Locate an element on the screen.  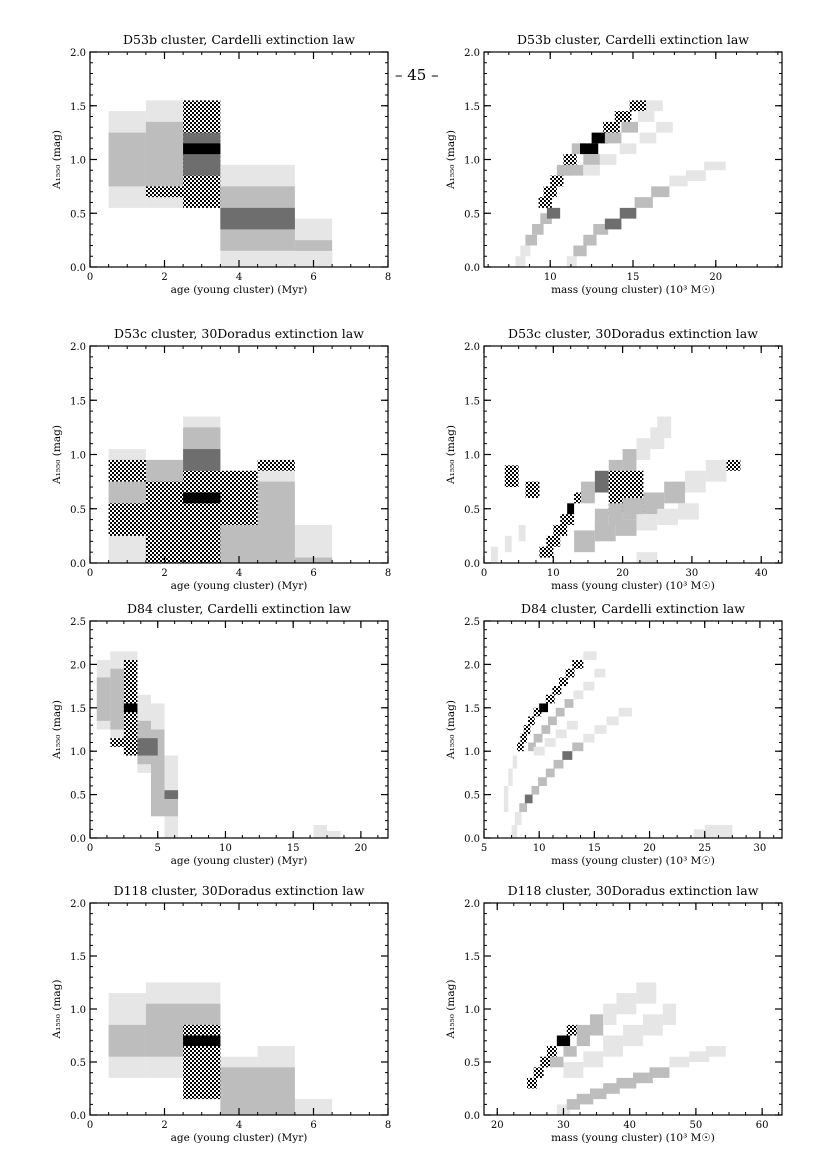
x-tick-label: 60 is located at coordinates (762, 1125).